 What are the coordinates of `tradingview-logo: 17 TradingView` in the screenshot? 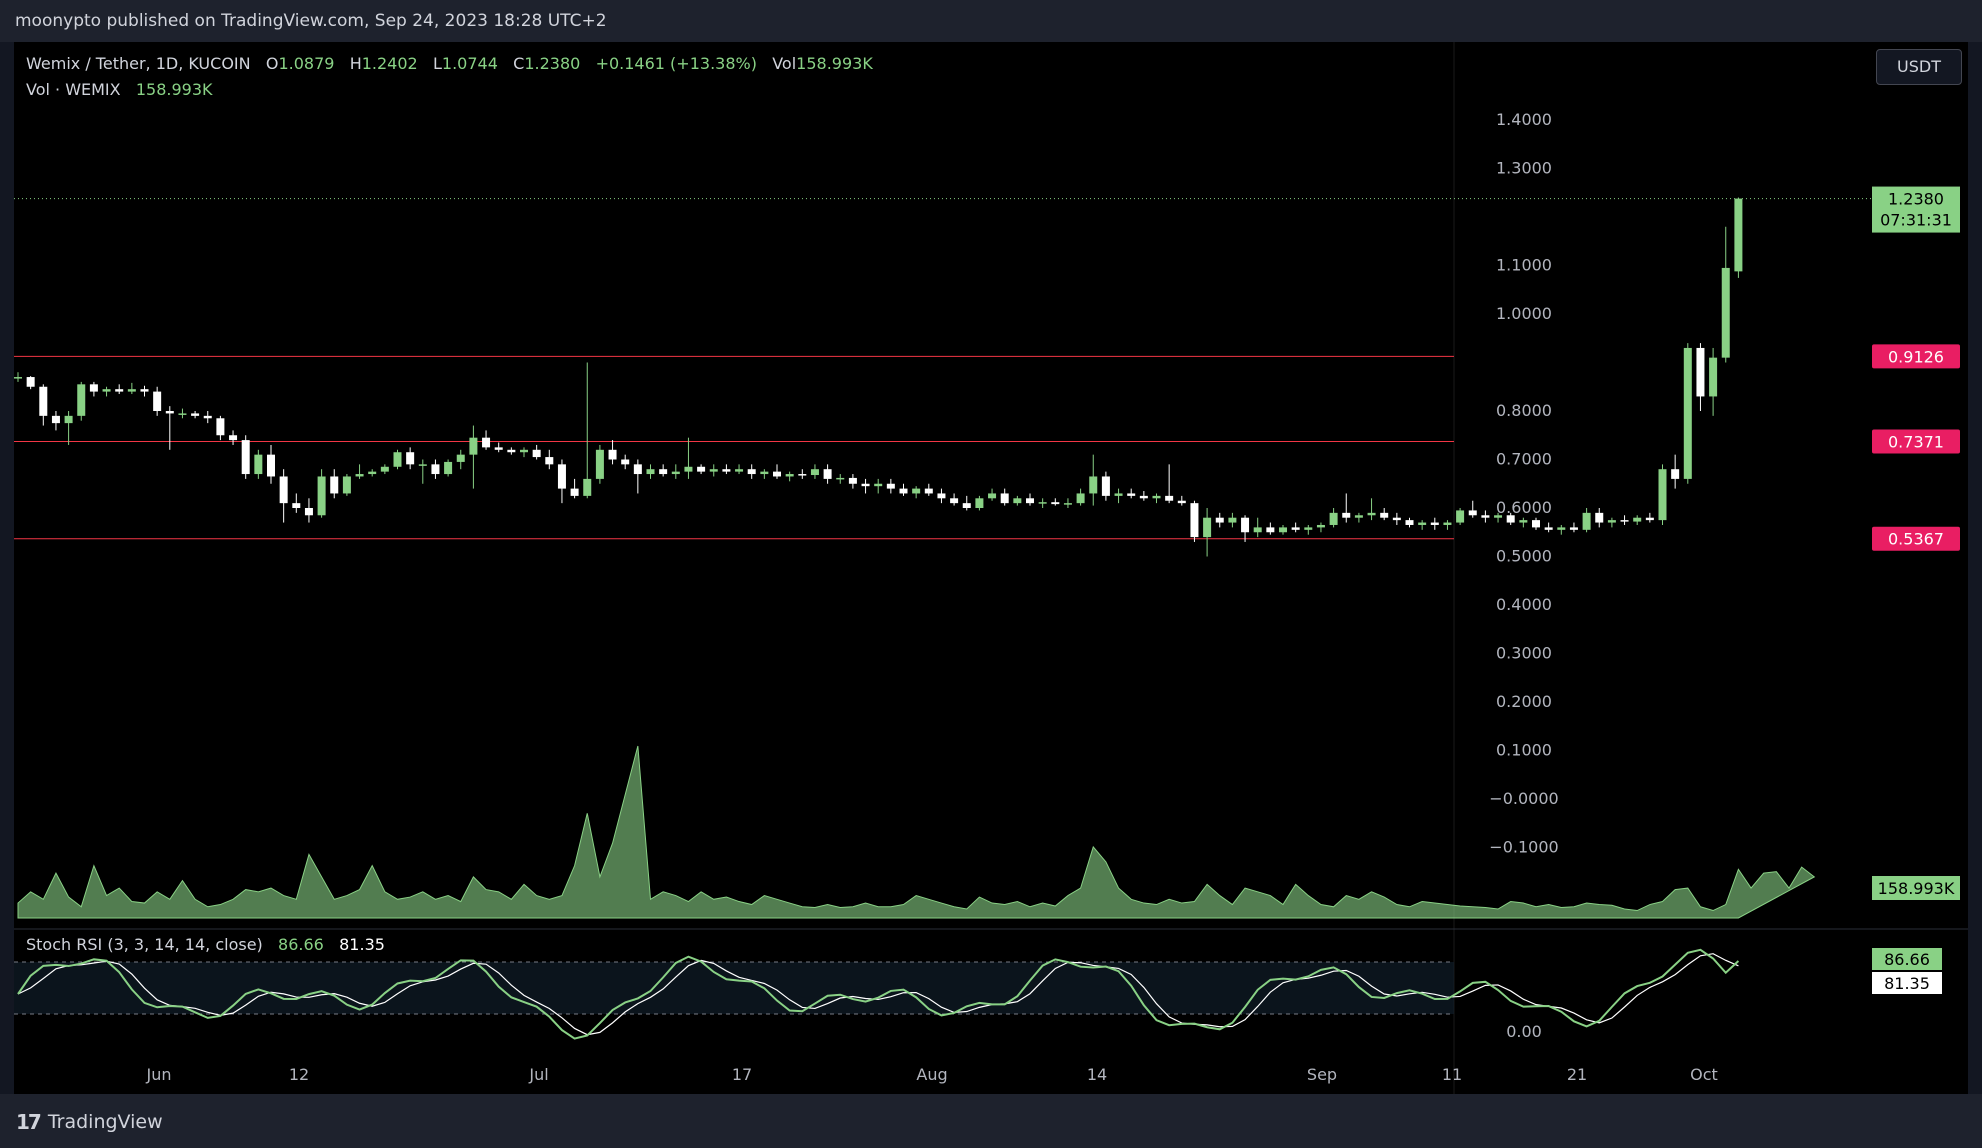 It's located at (89, 1122).